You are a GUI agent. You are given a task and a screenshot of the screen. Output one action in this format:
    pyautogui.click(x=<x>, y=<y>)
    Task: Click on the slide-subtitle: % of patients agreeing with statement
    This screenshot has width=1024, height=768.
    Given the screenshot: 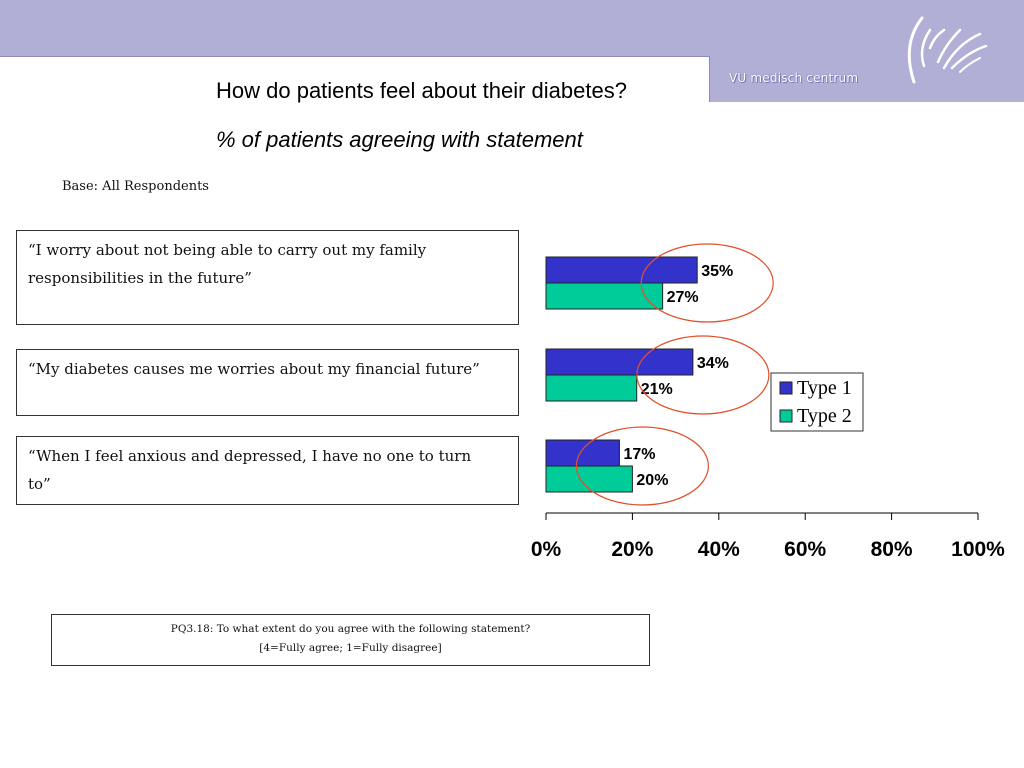 What is the action you would take?
    pyautogui.click(x=399, y=139)
    